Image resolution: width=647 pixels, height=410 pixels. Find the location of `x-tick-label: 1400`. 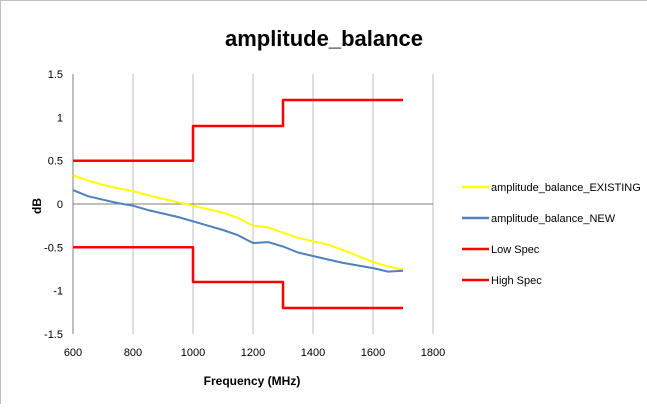

x-tick-label: 1400 is located at coordinates (313, 353).